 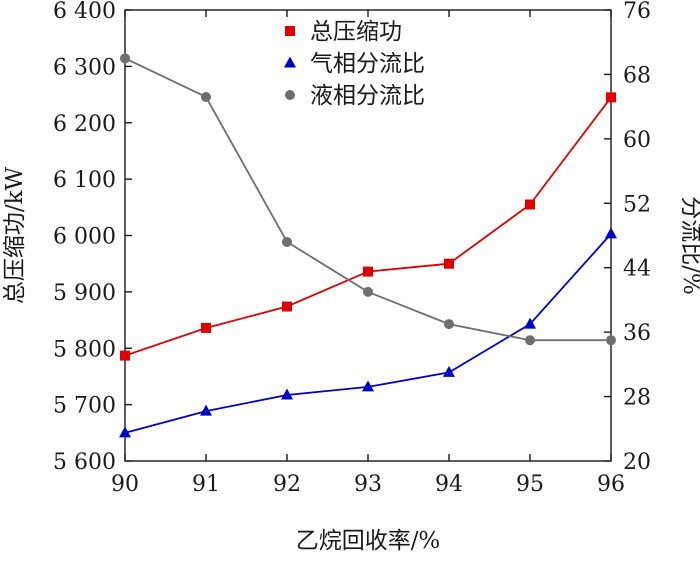 What do you see at coordinates (84, 293) in the screenshot?
I see `y-left-tick-label: 5 900` at bounding box center [84, 293].